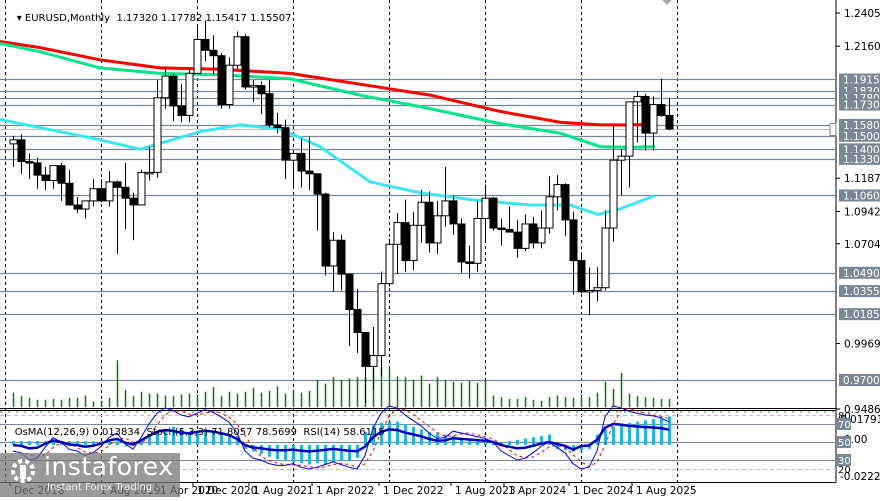 The width and height of the screenshot is (880, 501). I want to click on watermark-panel, so click(90, 475).